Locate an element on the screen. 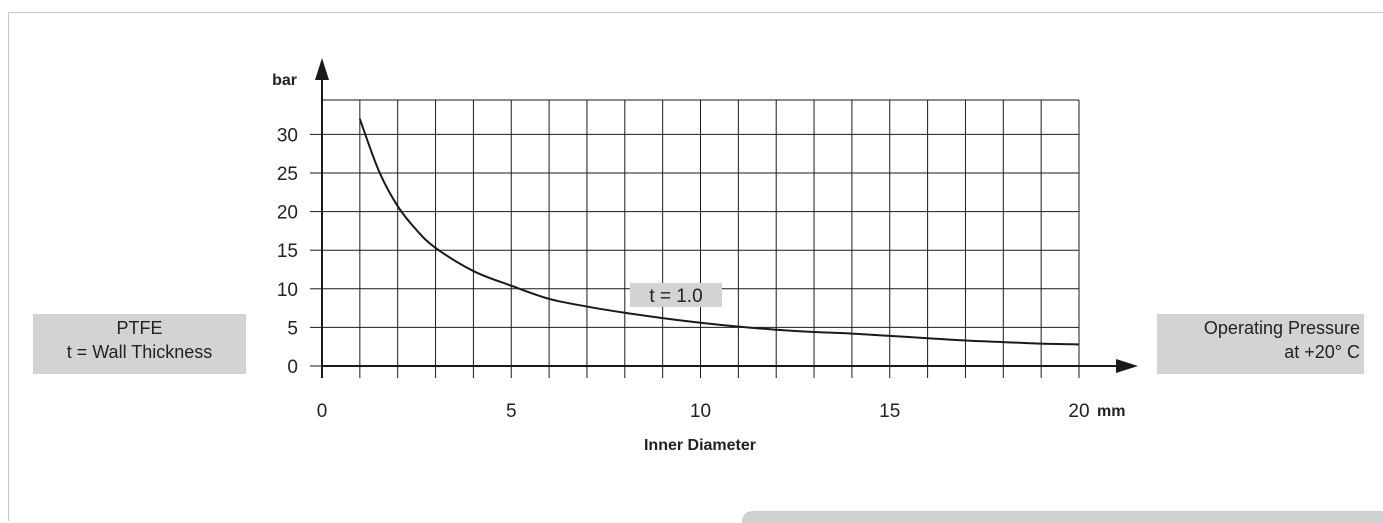 The height and width of the screenshot is (523, 1383). operating-pressure-label: Operating Pressure is located at coordinates (1281, 328).